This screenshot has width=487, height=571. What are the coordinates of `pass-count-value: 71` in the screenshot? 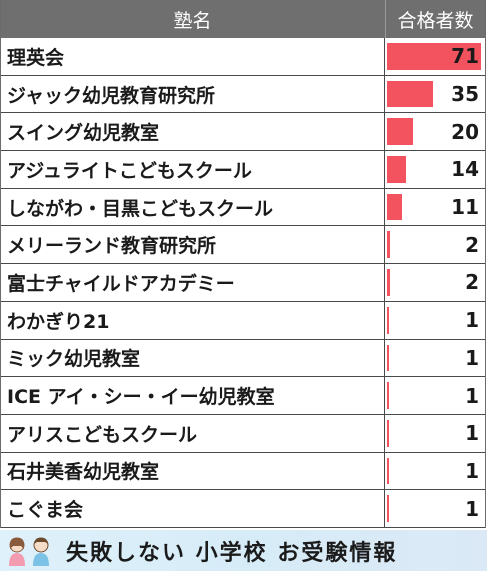 It's located at (465, 56).